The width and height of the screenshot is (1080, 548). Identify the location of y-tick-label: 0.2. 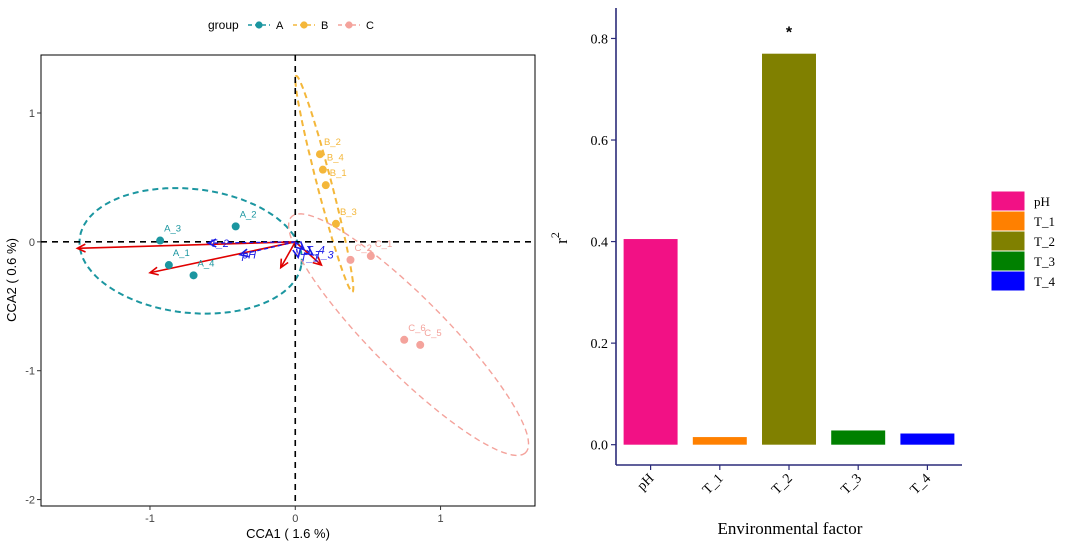
(600, 344).